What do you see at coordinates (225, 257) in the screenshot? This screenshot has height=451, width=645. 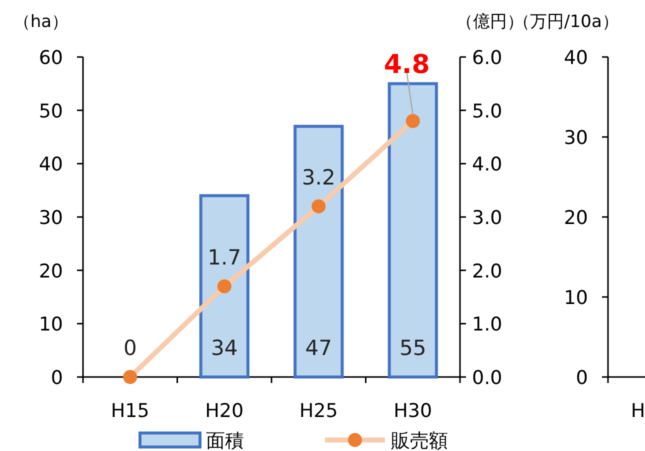 I see `data-label: 1.7` at bounding box center [225, 257].